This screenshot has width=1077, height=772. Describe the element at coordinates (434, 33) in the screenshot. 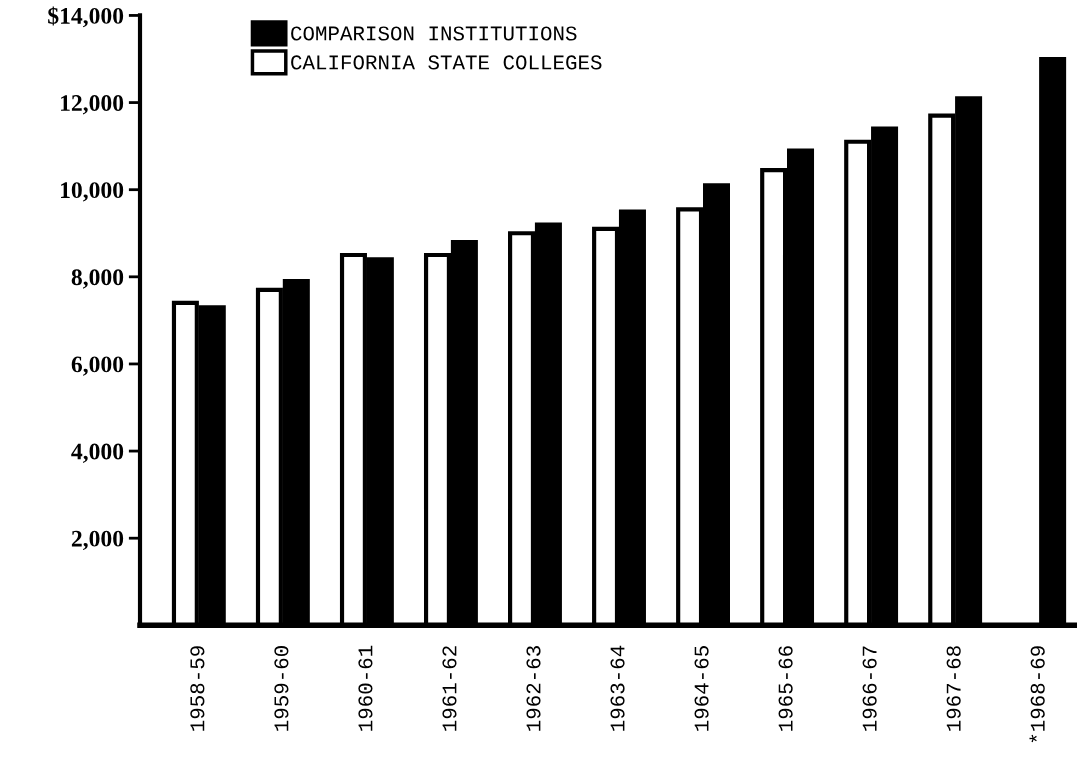

I see `legend-label: COMPARISON INSTITUTIONS` at that location.